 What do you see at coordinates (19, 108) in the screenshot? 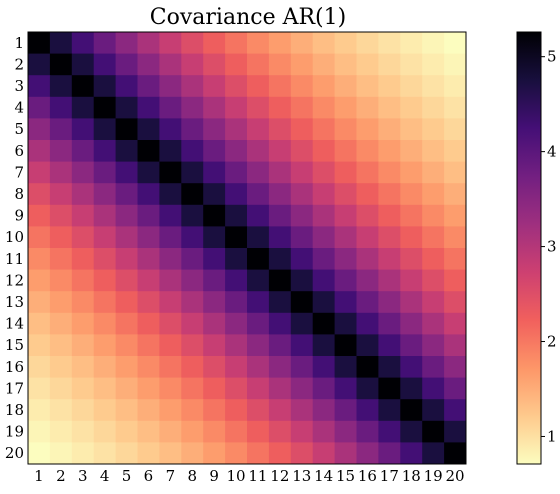
I see `y-tick-label: 4` at bounding box center [19, 108].